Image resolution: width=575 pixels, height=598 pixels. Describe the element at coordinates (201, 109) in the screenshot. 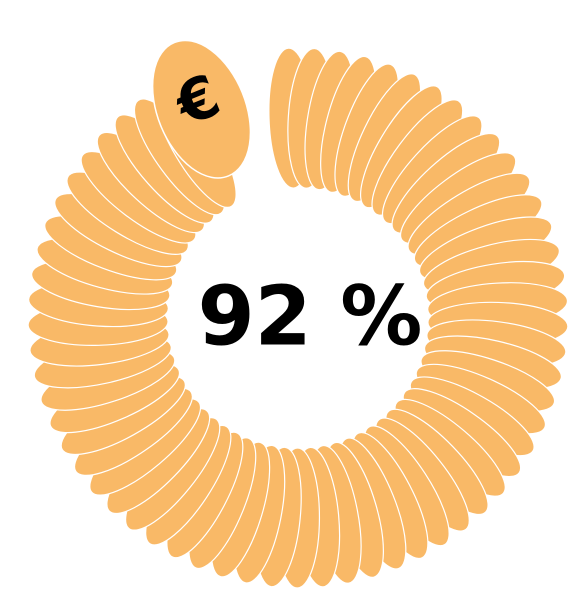

I see `coin-face` at that location.